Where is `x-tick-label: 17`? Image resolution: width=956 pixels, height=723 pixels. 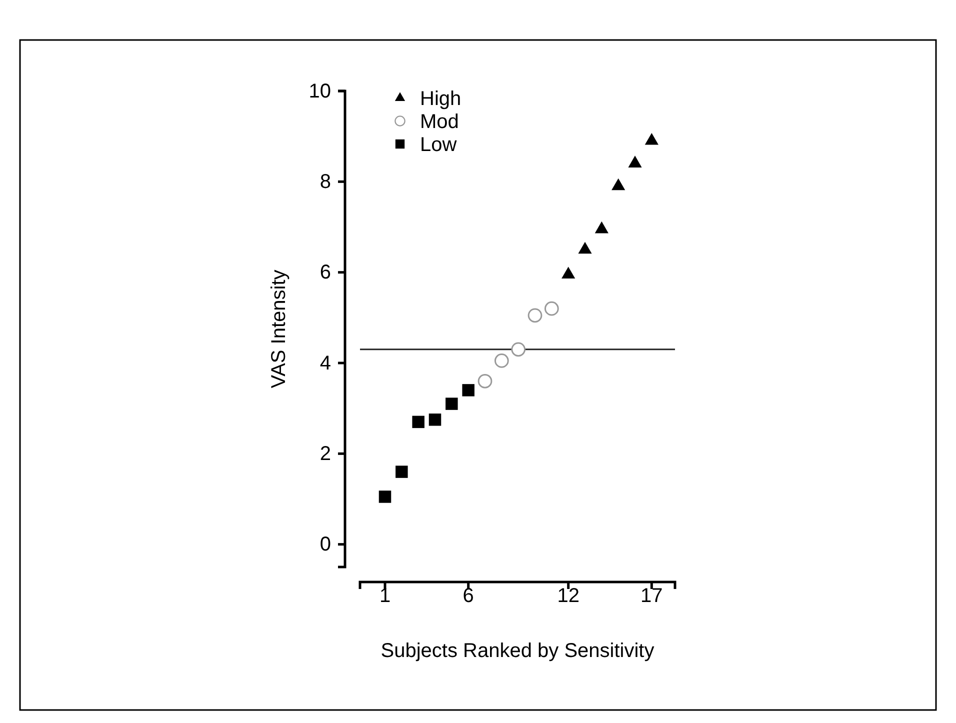
x-tick-label: 17 is located at coordinates (651, 596).